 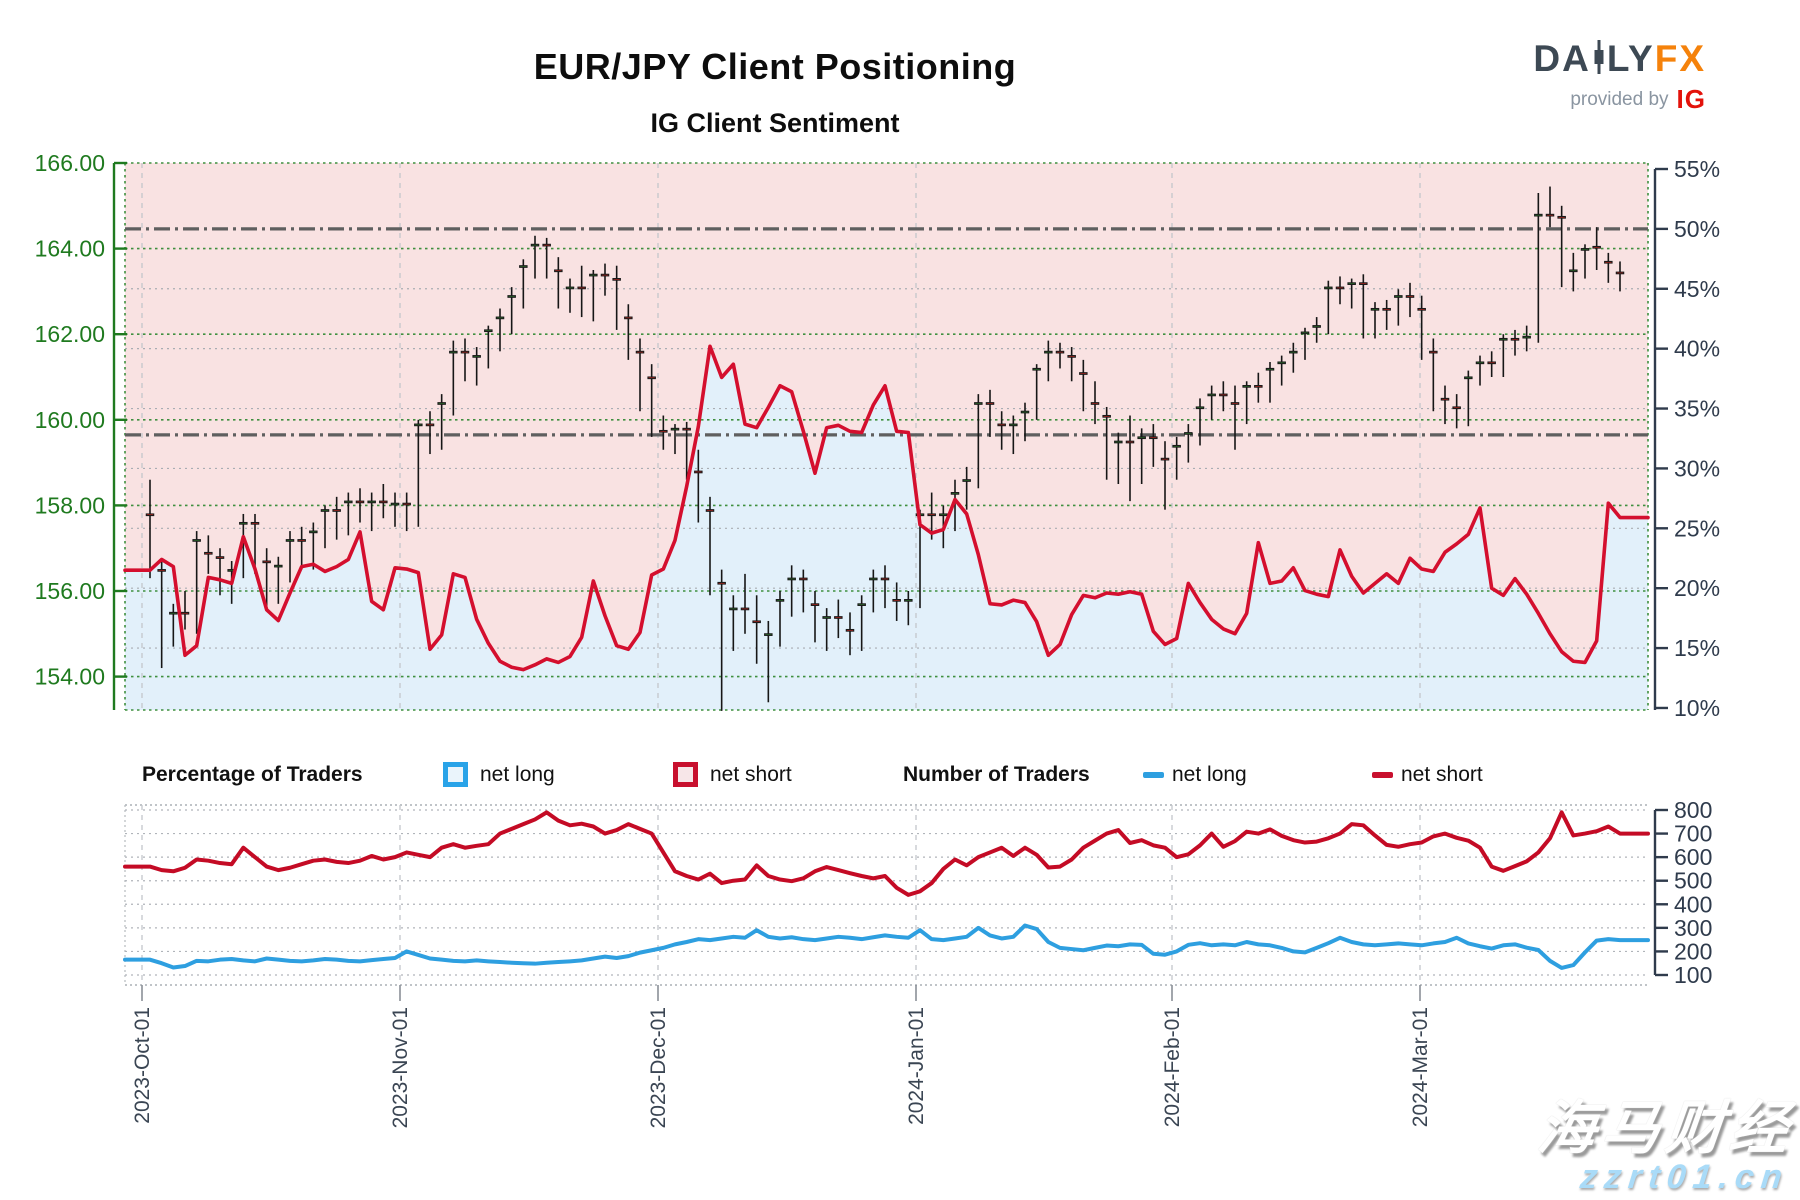 I want to click on svg-text: 200, so click(x=1693, y=951).